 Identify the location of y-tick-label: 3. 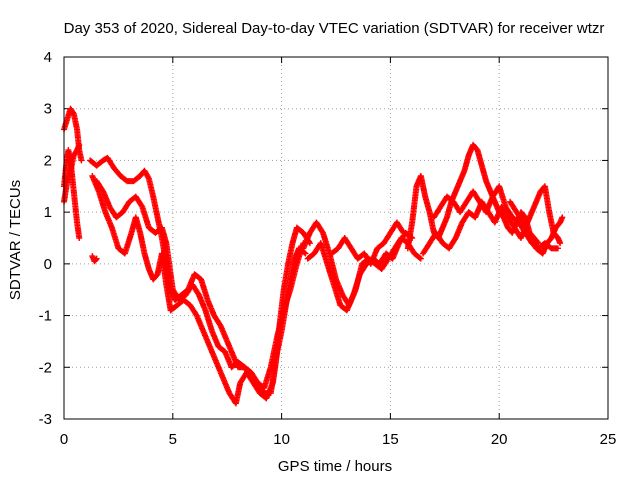
(48, 109).